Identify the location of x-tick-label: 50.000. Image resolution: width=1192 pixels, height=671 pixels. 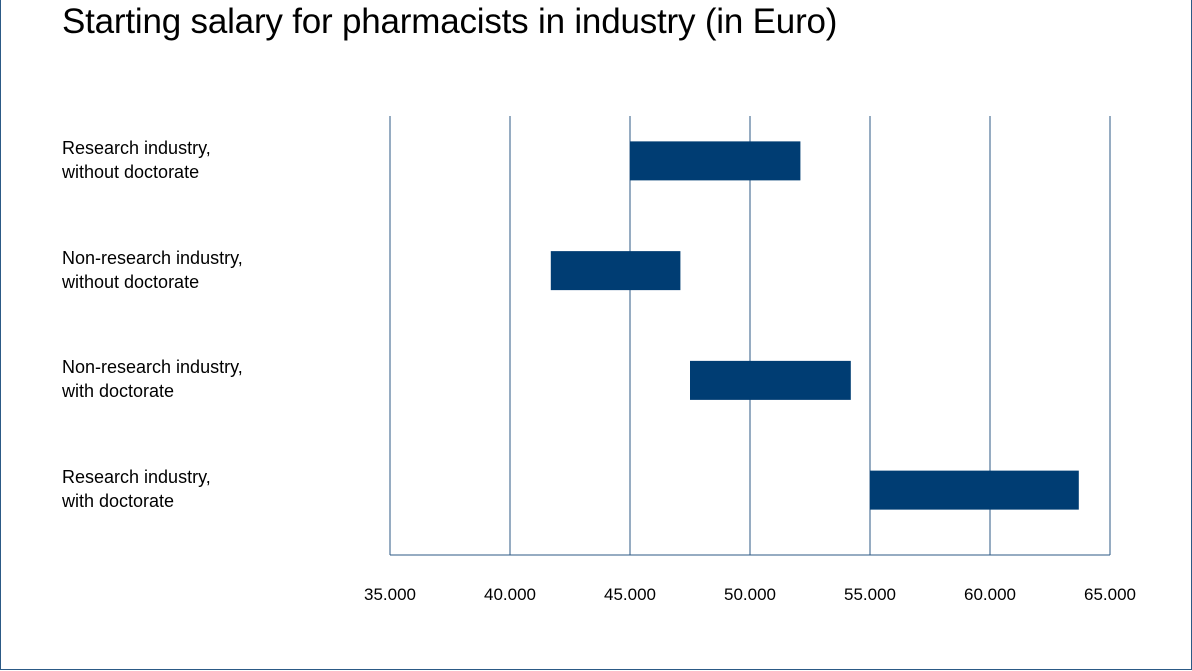
(750, 594).